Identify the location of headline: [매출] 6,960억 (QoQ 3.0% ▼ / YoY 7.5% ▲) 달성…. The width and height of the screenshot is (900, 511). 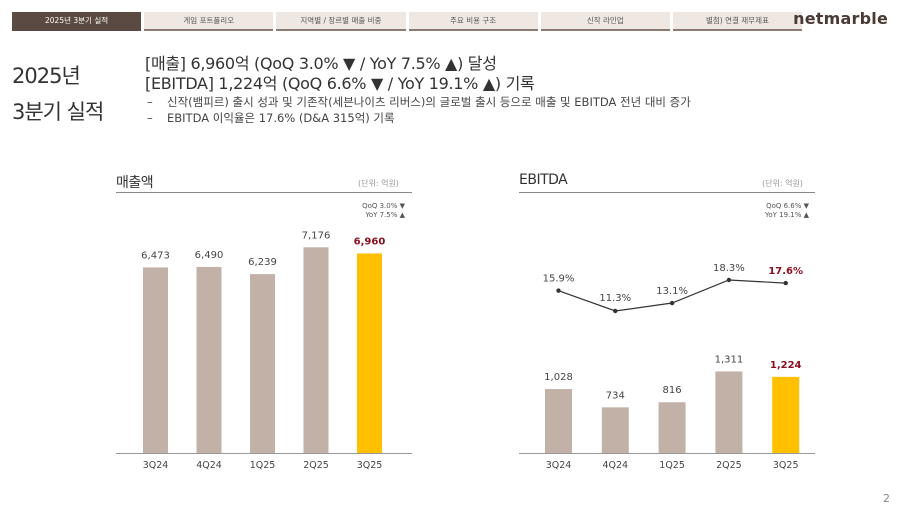
(418, 90).